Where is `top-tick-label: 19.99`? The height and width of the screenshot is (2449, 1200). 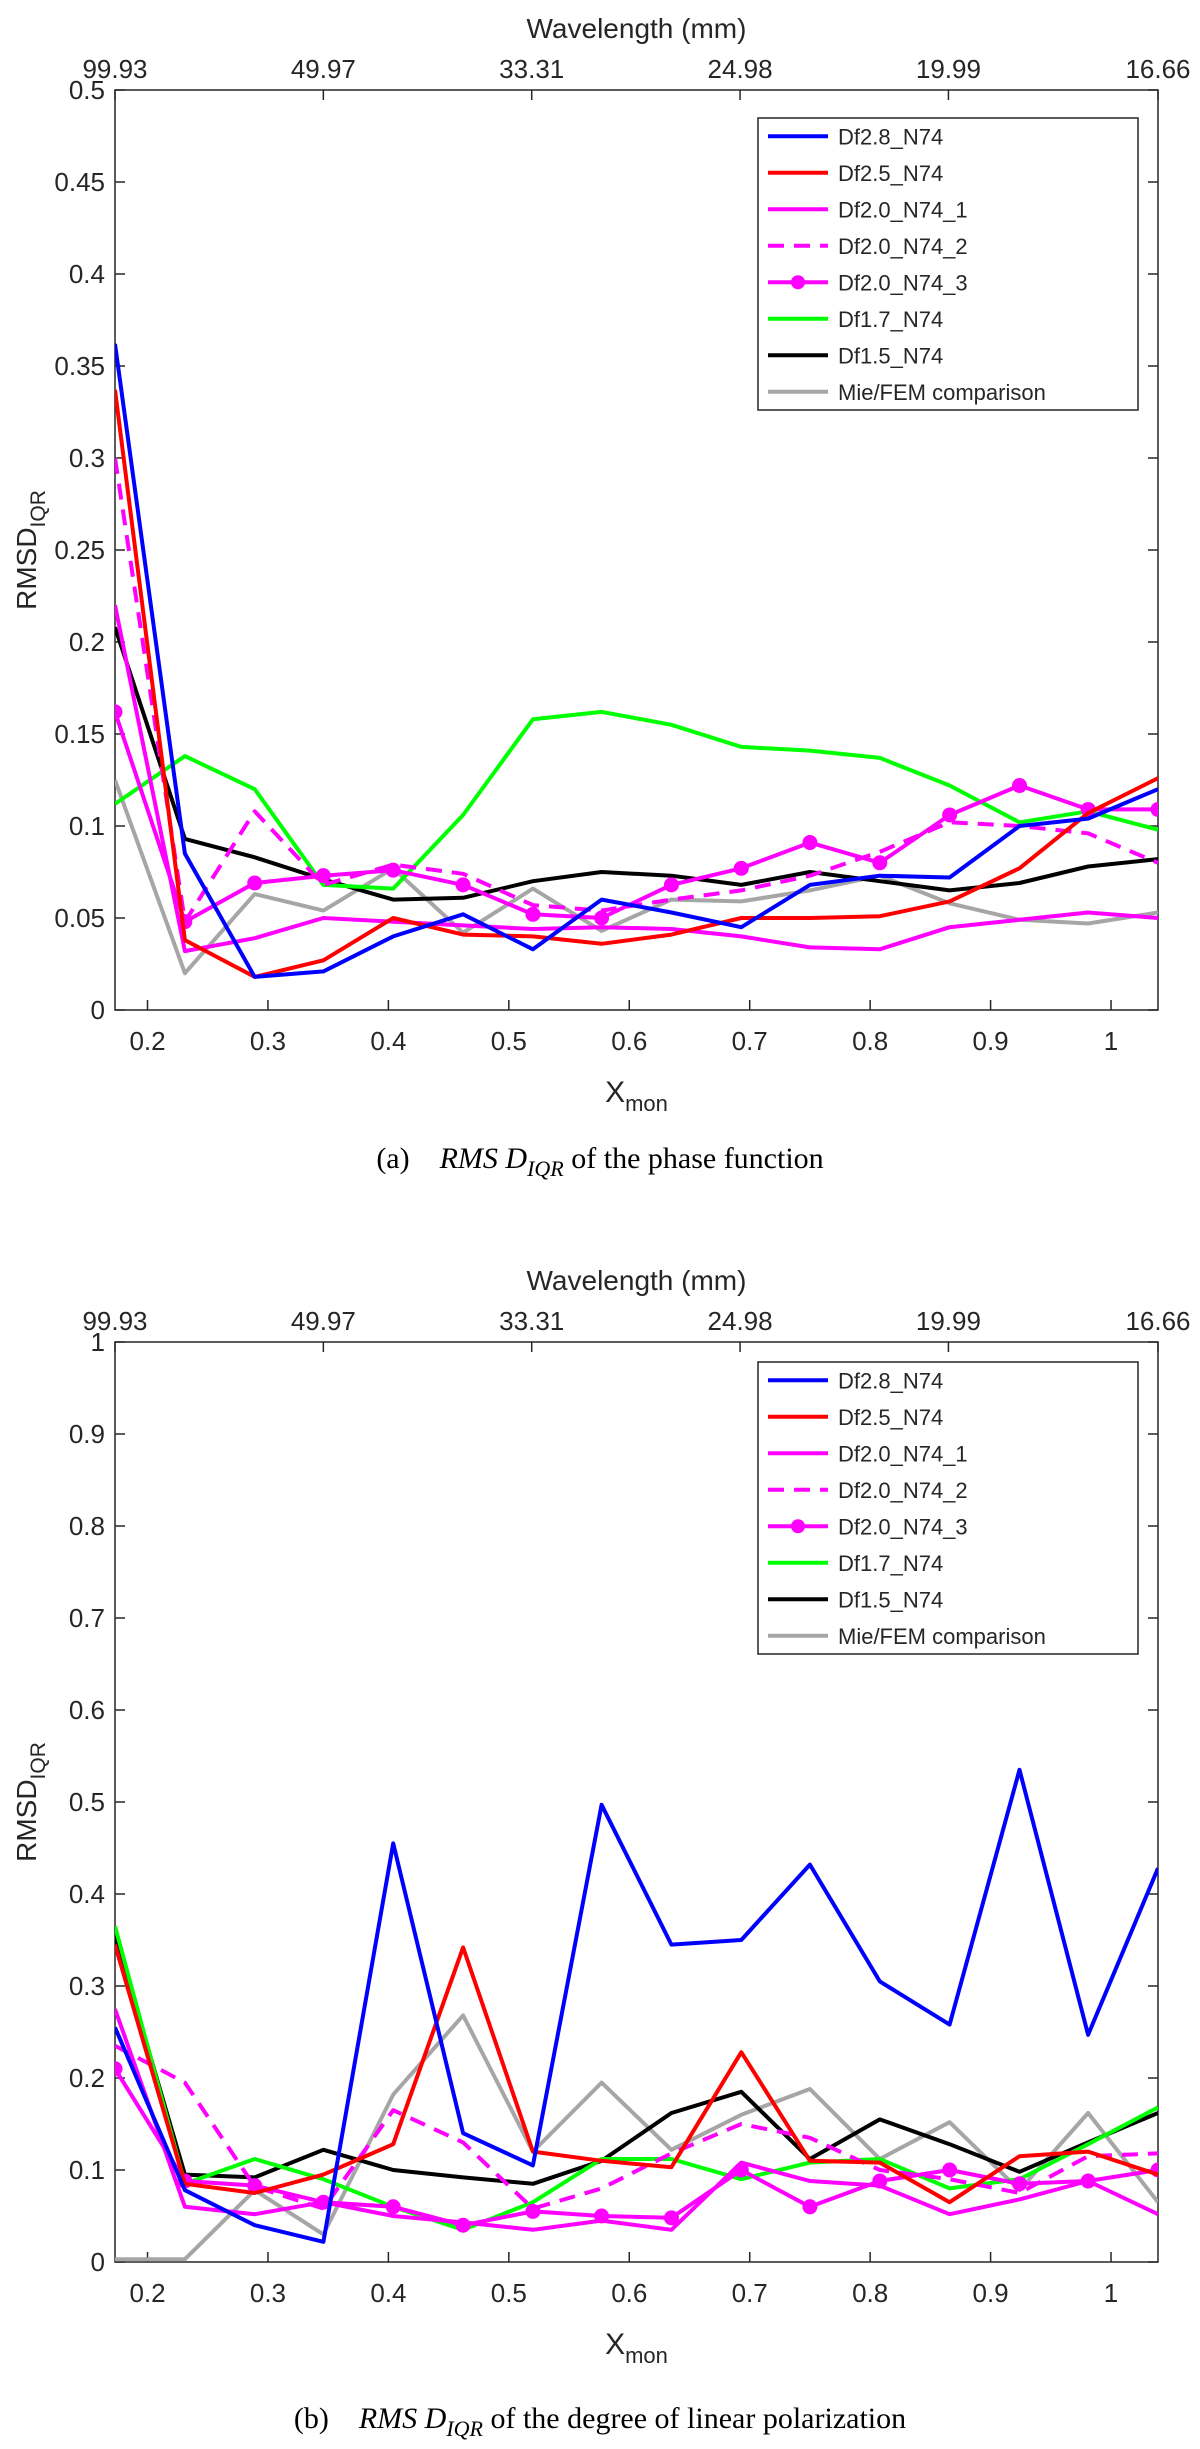
top-tick-label: 19.99 is located at coordinates (948, 1321).